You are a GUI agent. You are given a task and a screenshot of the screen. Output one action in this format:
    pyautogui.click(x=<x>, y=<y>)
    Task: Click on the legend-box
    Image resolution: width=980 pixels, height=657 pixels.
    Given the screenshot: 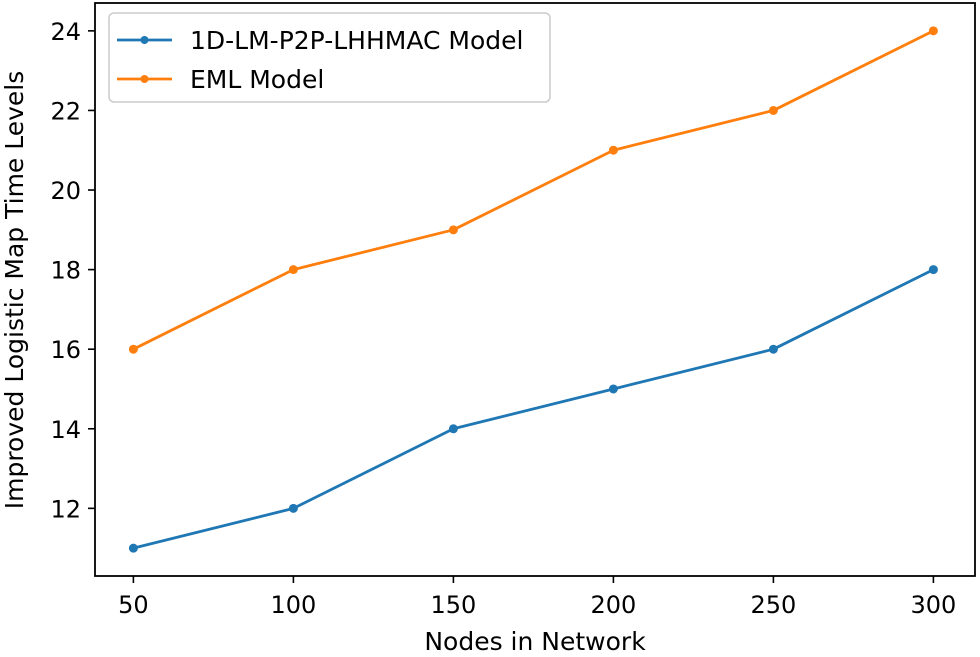 What is the action you would take?
    pyautogui.click(x=329, y=57)
    